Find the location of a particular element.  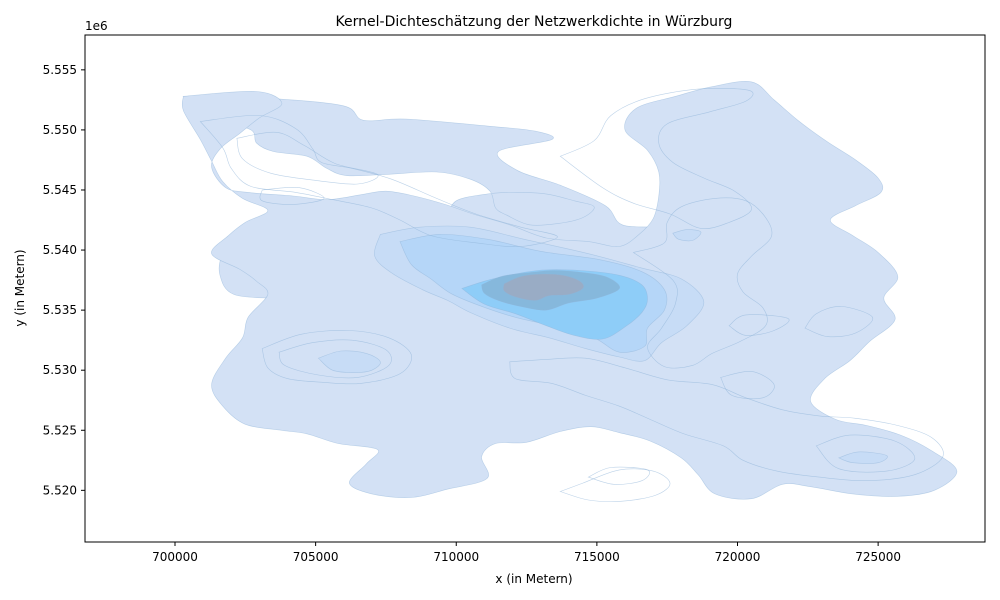

x-tick-label: 700000 is located at coordinates (175, 557).